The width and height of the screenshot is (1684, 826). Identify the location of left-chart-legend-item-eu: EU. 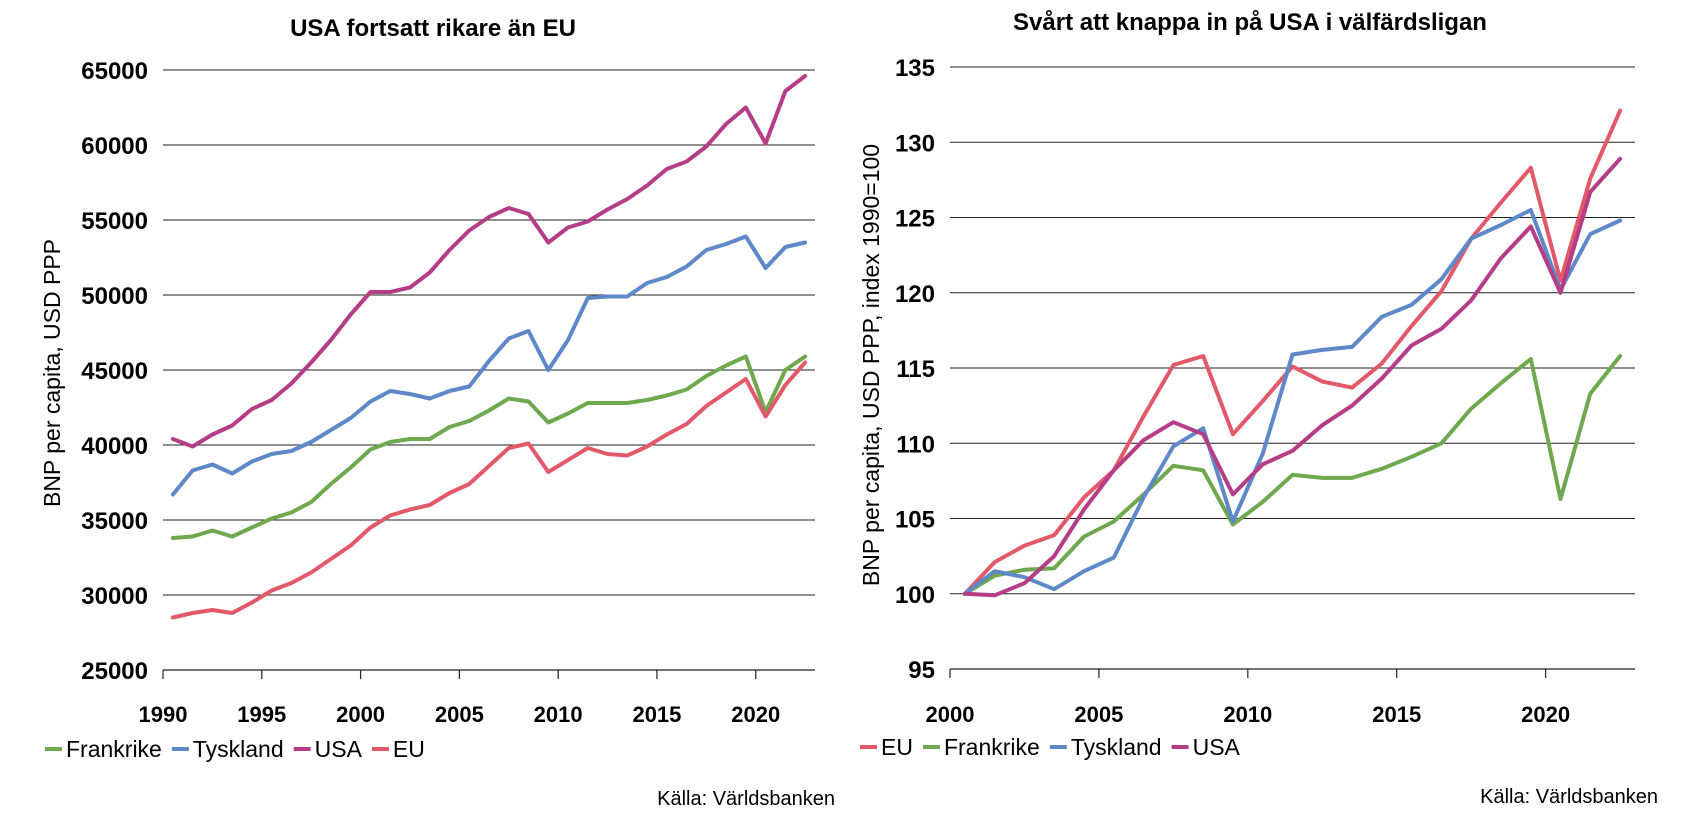
(398, 749).